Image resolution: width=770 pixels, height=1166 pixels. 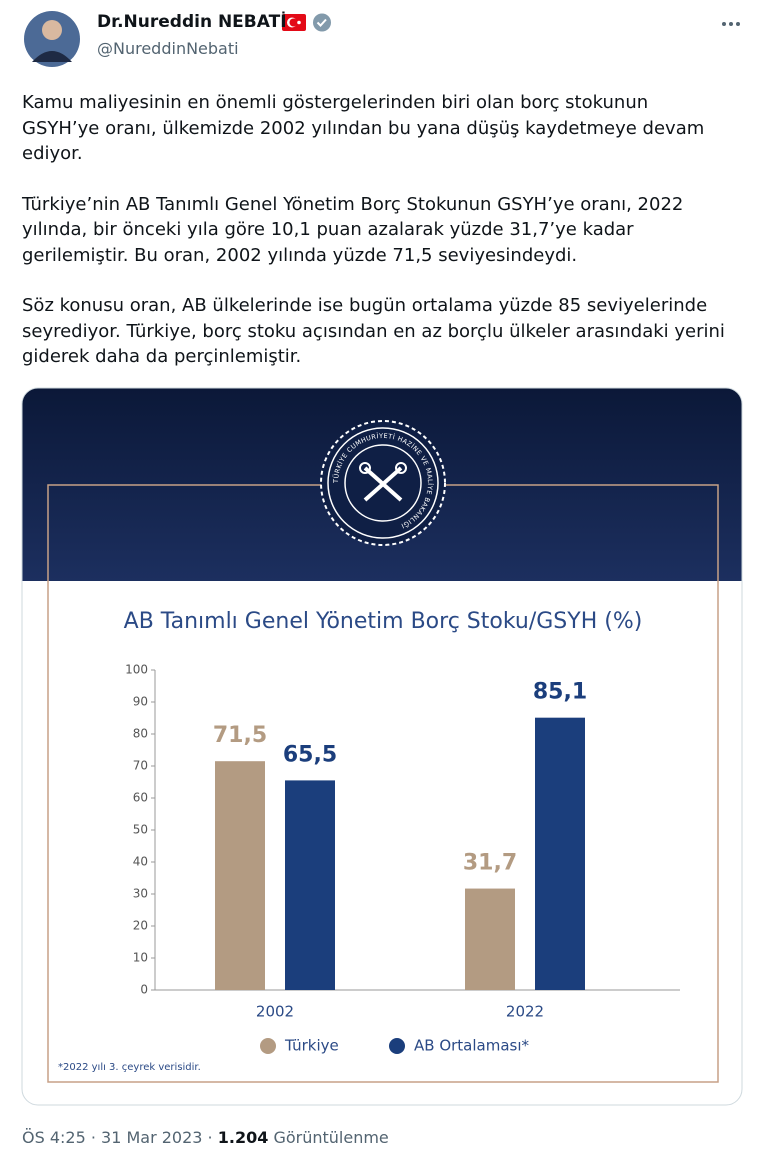 What do you see at coordinates (140, 798) in the screenshot?
I see `y-tick-label: 60` at bounding box center [140, 798].